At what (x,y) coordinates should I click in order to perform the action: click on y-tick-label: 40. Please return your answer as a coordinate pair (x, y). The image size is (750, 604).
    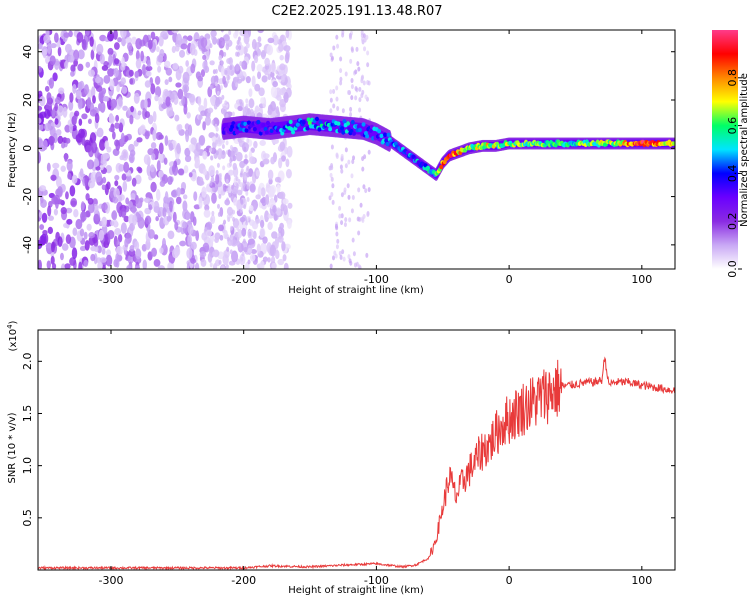
    Looking at the image, I should click on (27, 52).